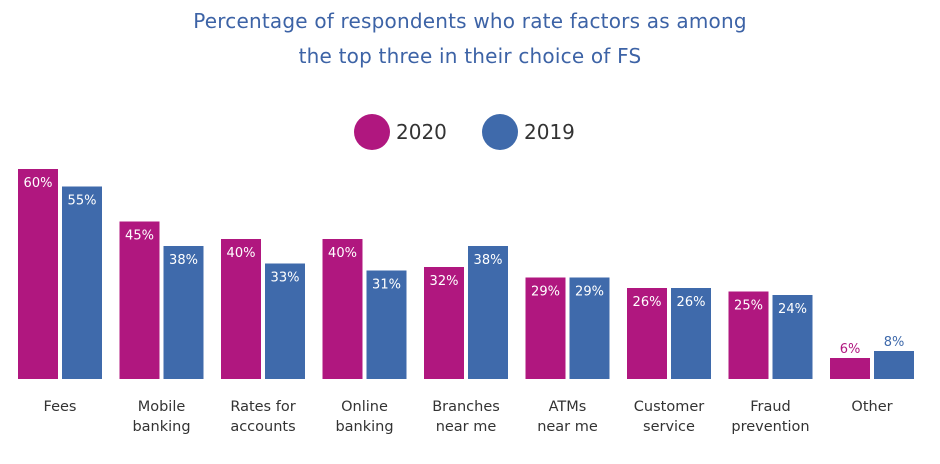 The height and width of the screenshot is (464, 940). Describe the element at coordinates (82, 201) in the screenshot. I see `data-label-2019-0: 55%` at that location.